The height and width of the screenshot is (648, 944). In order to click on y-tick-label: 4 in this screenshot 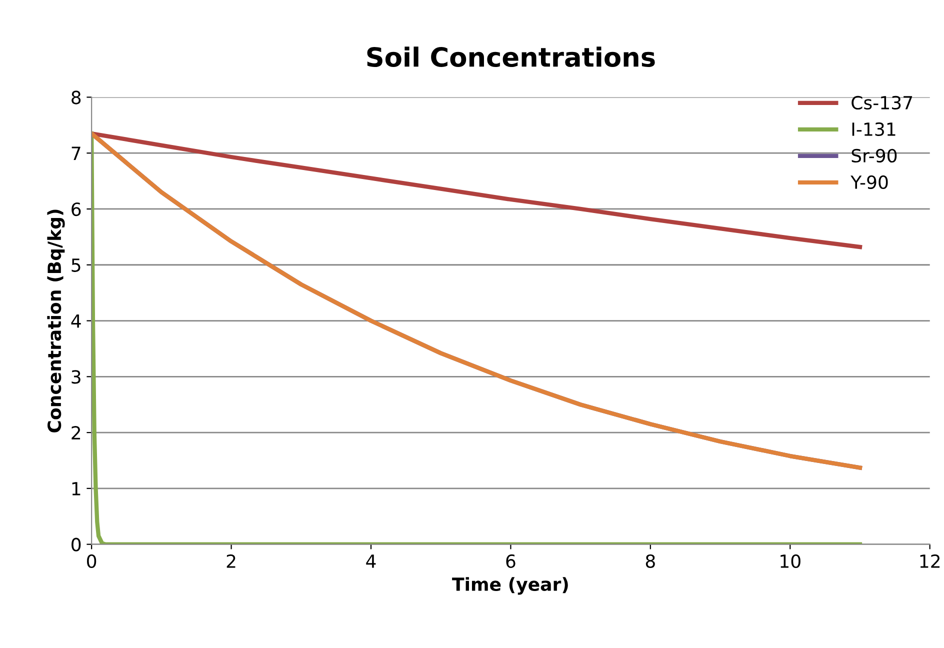, I will do `click(76, 321)`.